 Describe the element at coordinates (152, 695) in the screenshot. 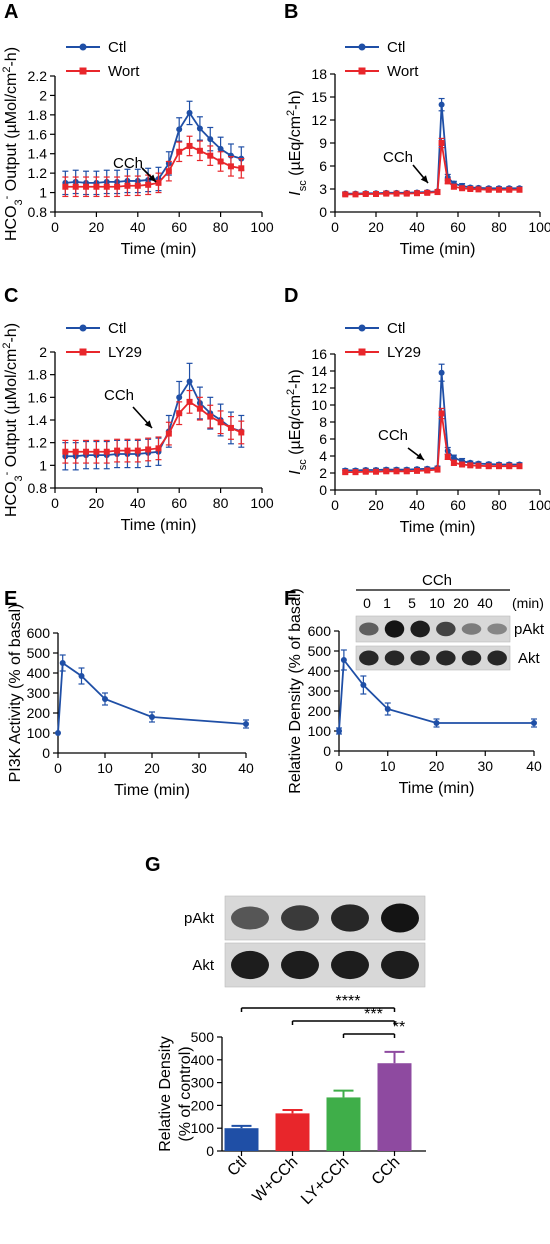

I see `series-data` at that location.